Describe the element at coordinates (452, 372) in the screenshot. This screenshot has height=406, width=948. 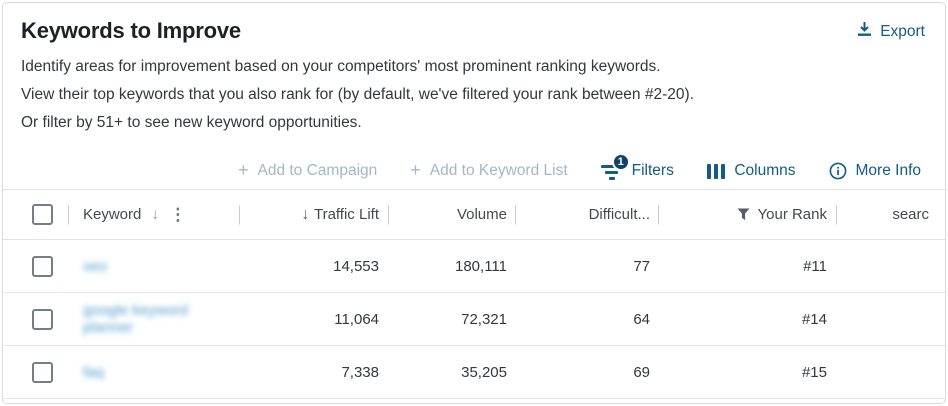
I see `volume-value: 35,205` at that location.